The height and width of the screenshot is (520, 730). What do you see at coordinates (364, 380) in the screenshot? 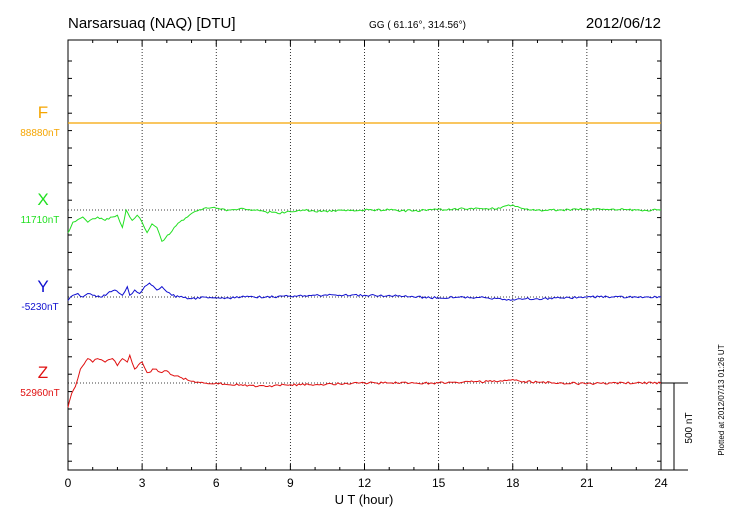
I see `series-line-z` at bounding box center [364, 380].